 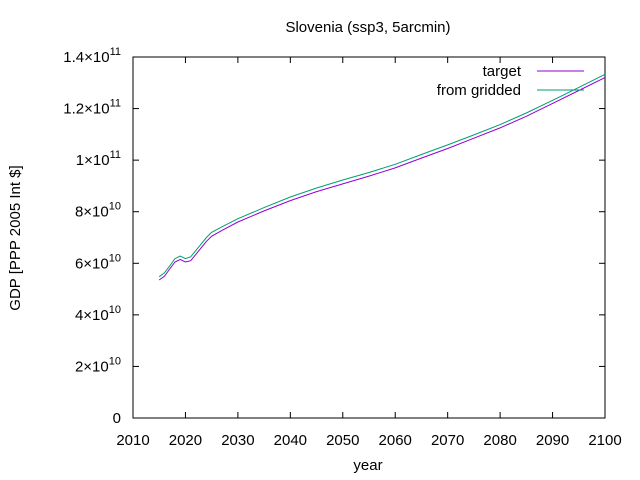 I want to click on x-tick-label: 2020, so click(x=185, y=440).